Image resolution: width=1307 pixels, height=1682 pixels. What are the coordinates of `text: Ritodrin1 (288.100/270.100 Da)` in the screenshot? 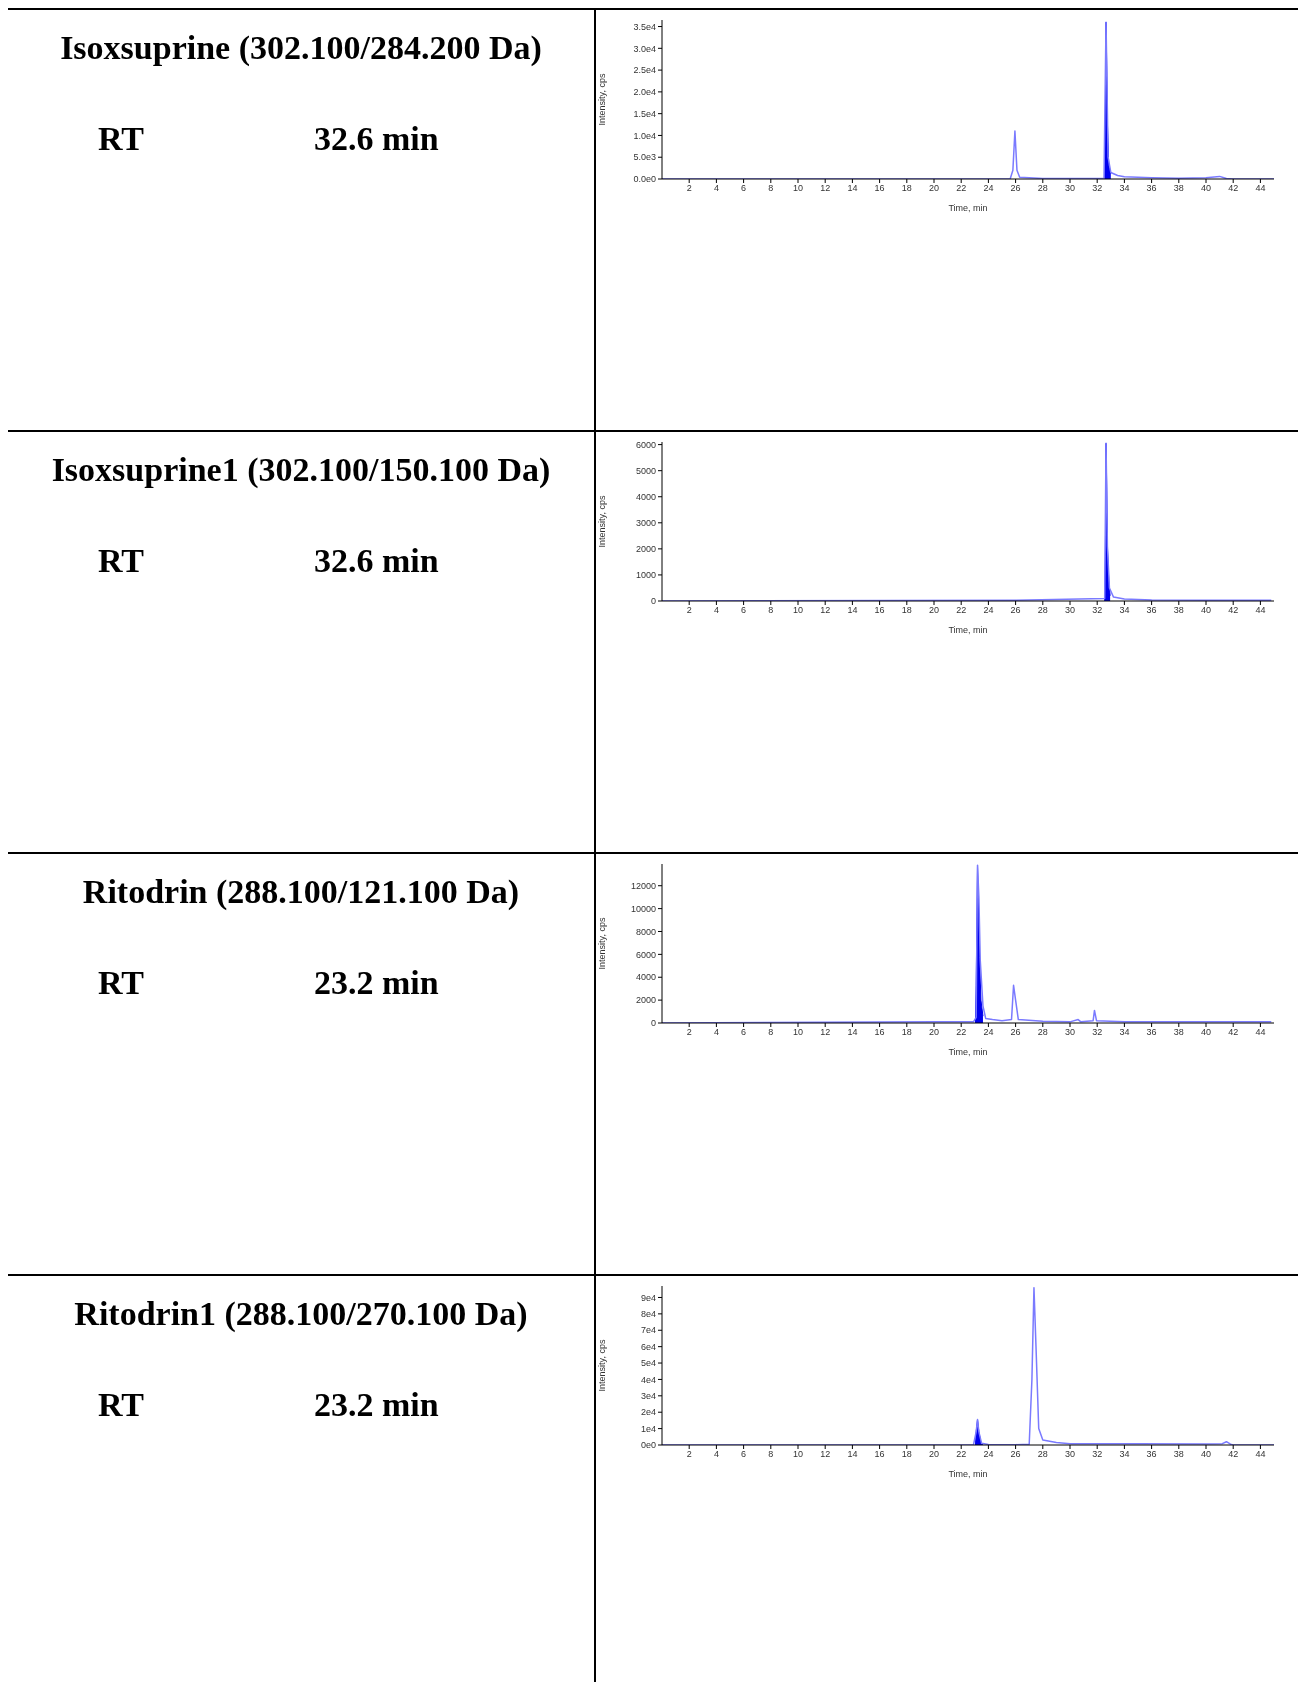 It's located at (301, 1314).